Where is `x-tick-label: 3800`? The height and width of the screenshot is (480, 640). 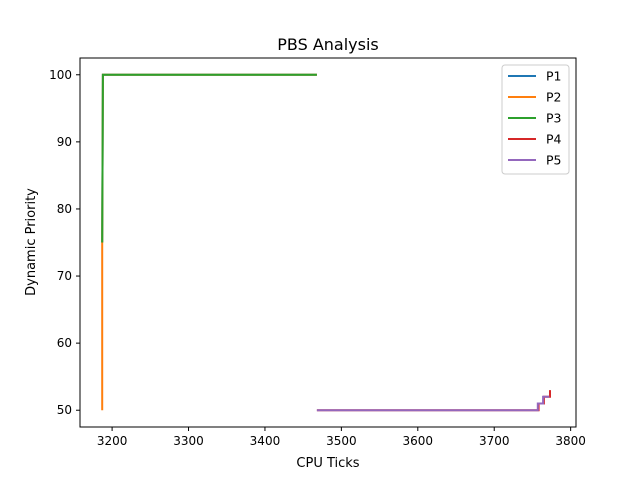
x-tick-label: 3800 is located at coordinates (570, 441).